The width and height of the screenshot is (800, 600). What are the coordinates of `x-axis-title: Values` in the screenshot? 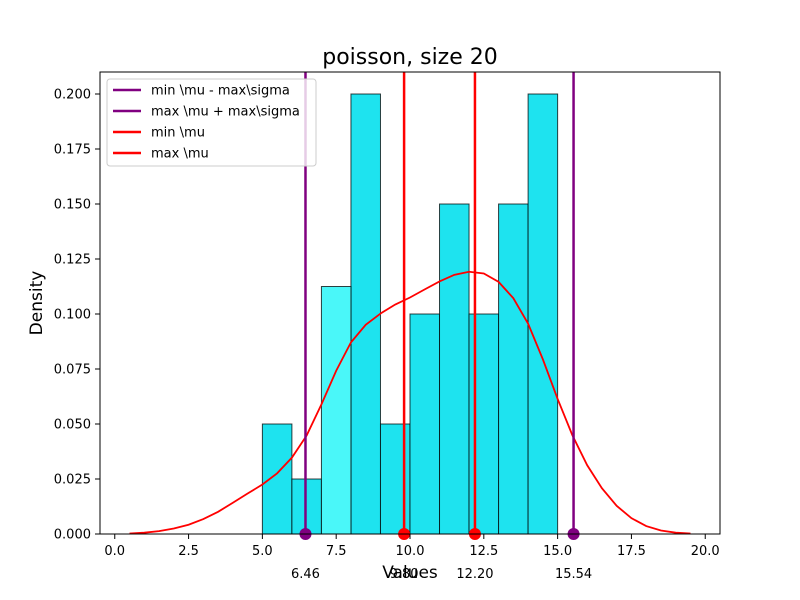 It's located at (410, 573).